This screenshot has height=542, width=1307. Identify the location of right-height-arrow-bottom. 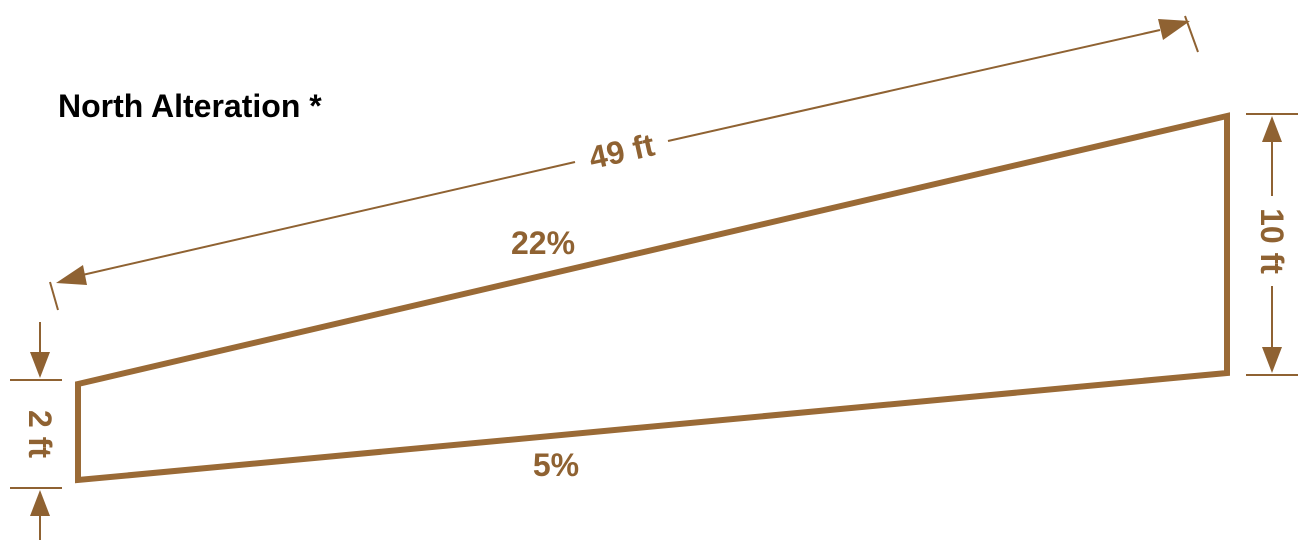
(1272, 360).